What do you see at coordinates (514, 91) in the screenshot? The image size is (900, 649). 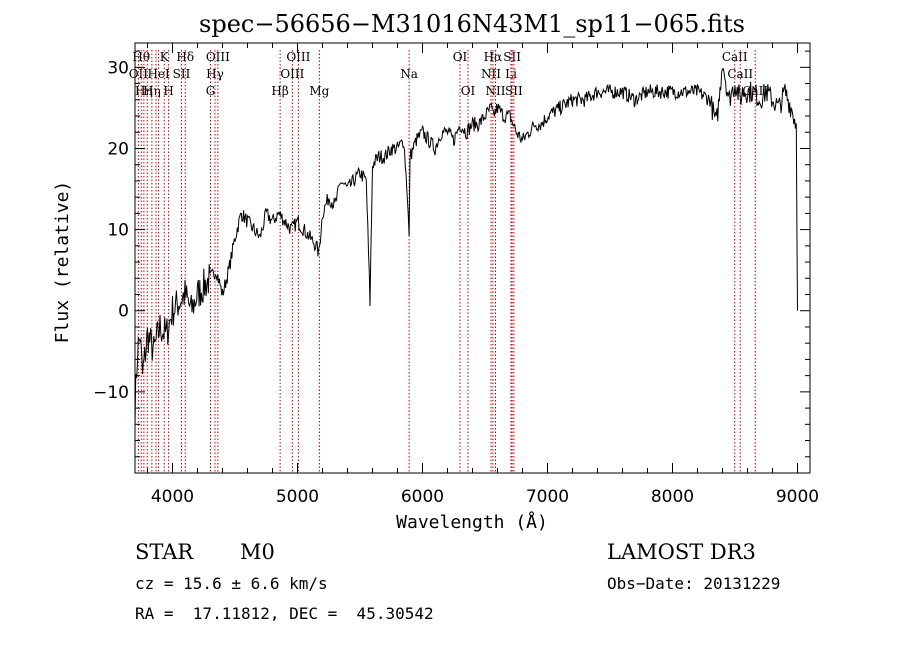 I see `line-label-26: SII` at bounding box center [514, 91].